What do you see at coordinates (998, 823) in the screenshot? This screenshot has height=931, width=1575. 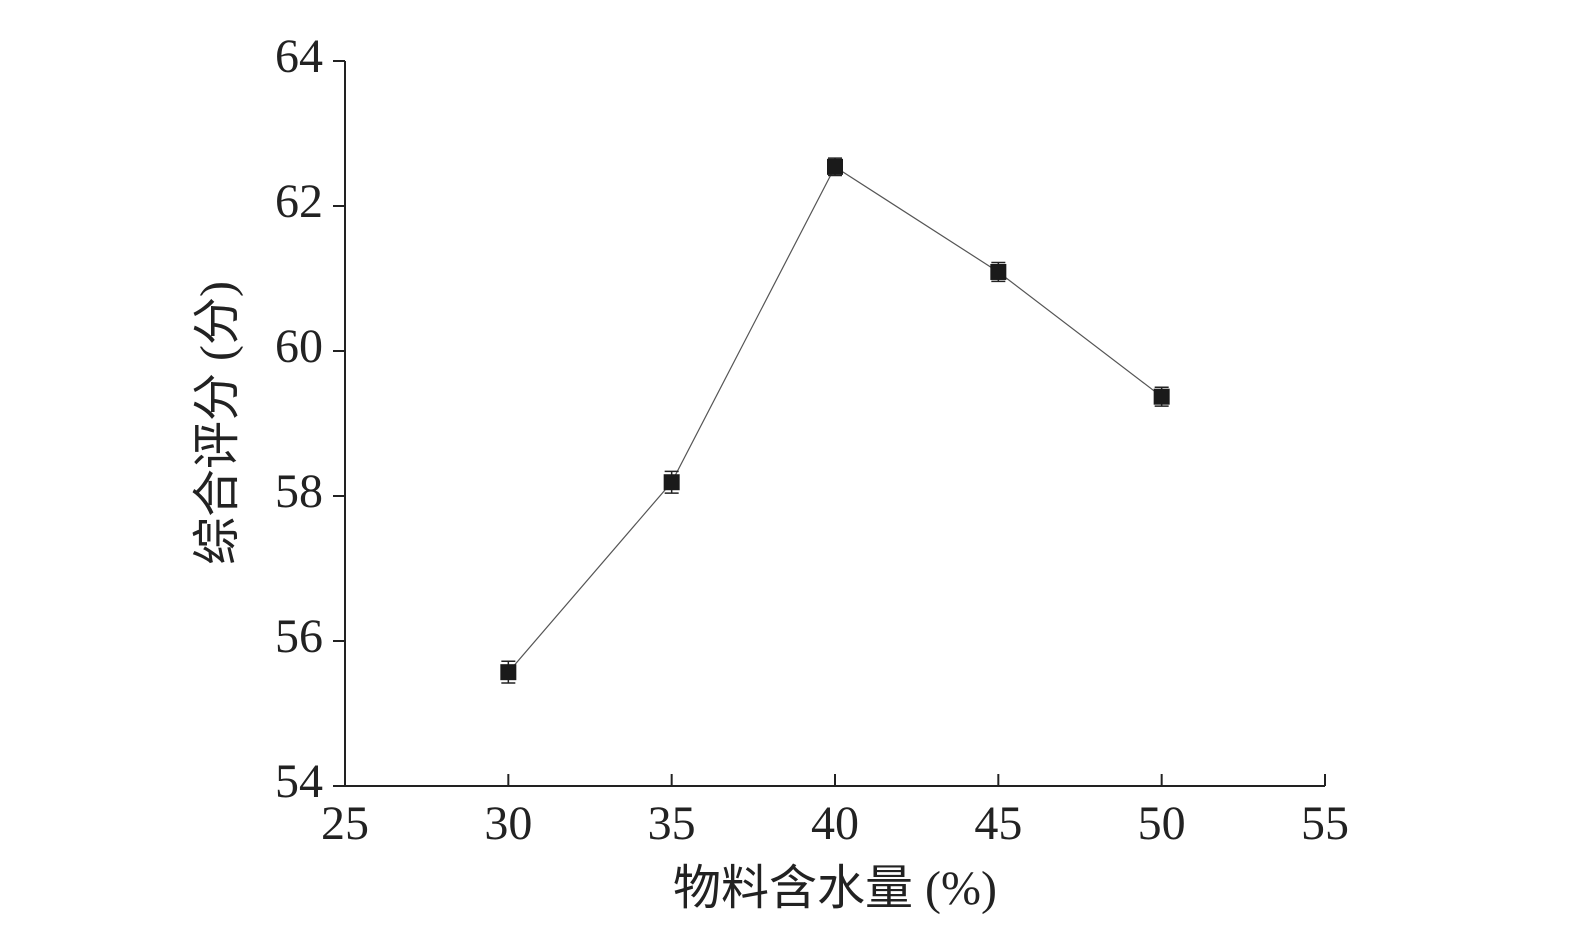 I see `x-tick-label: 45` at bounding box center [998, 823].